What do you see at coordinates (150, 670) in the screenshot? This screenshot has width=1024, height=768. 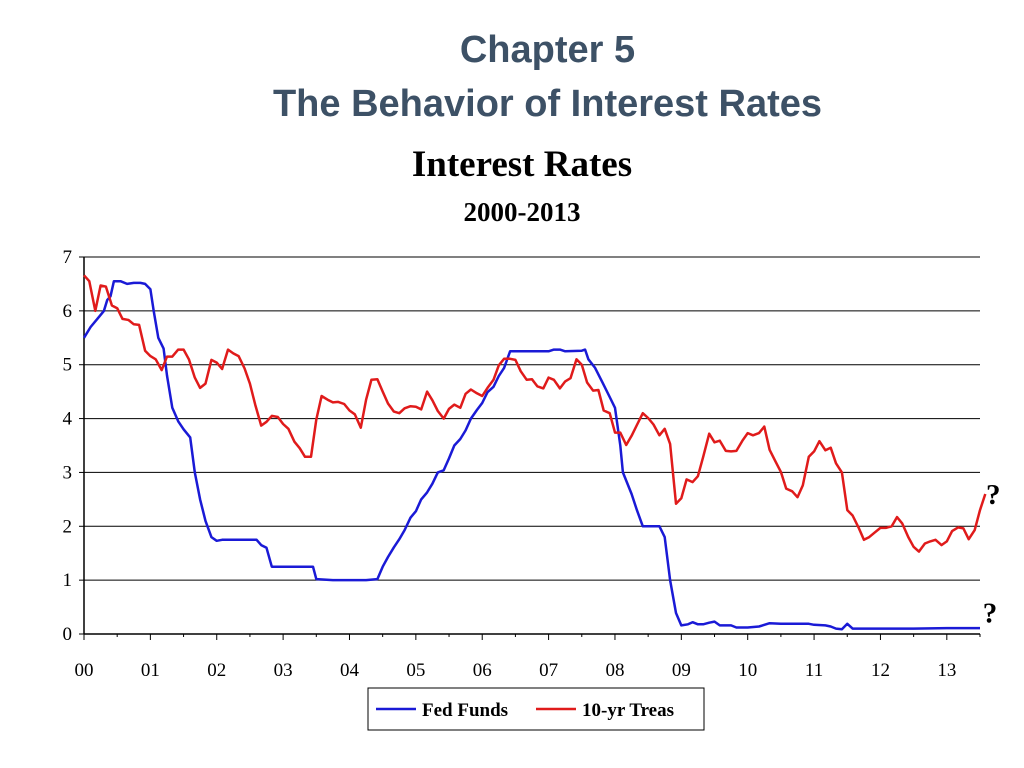 I see `x-tick-label: 01` at bounding box center [150, 670].